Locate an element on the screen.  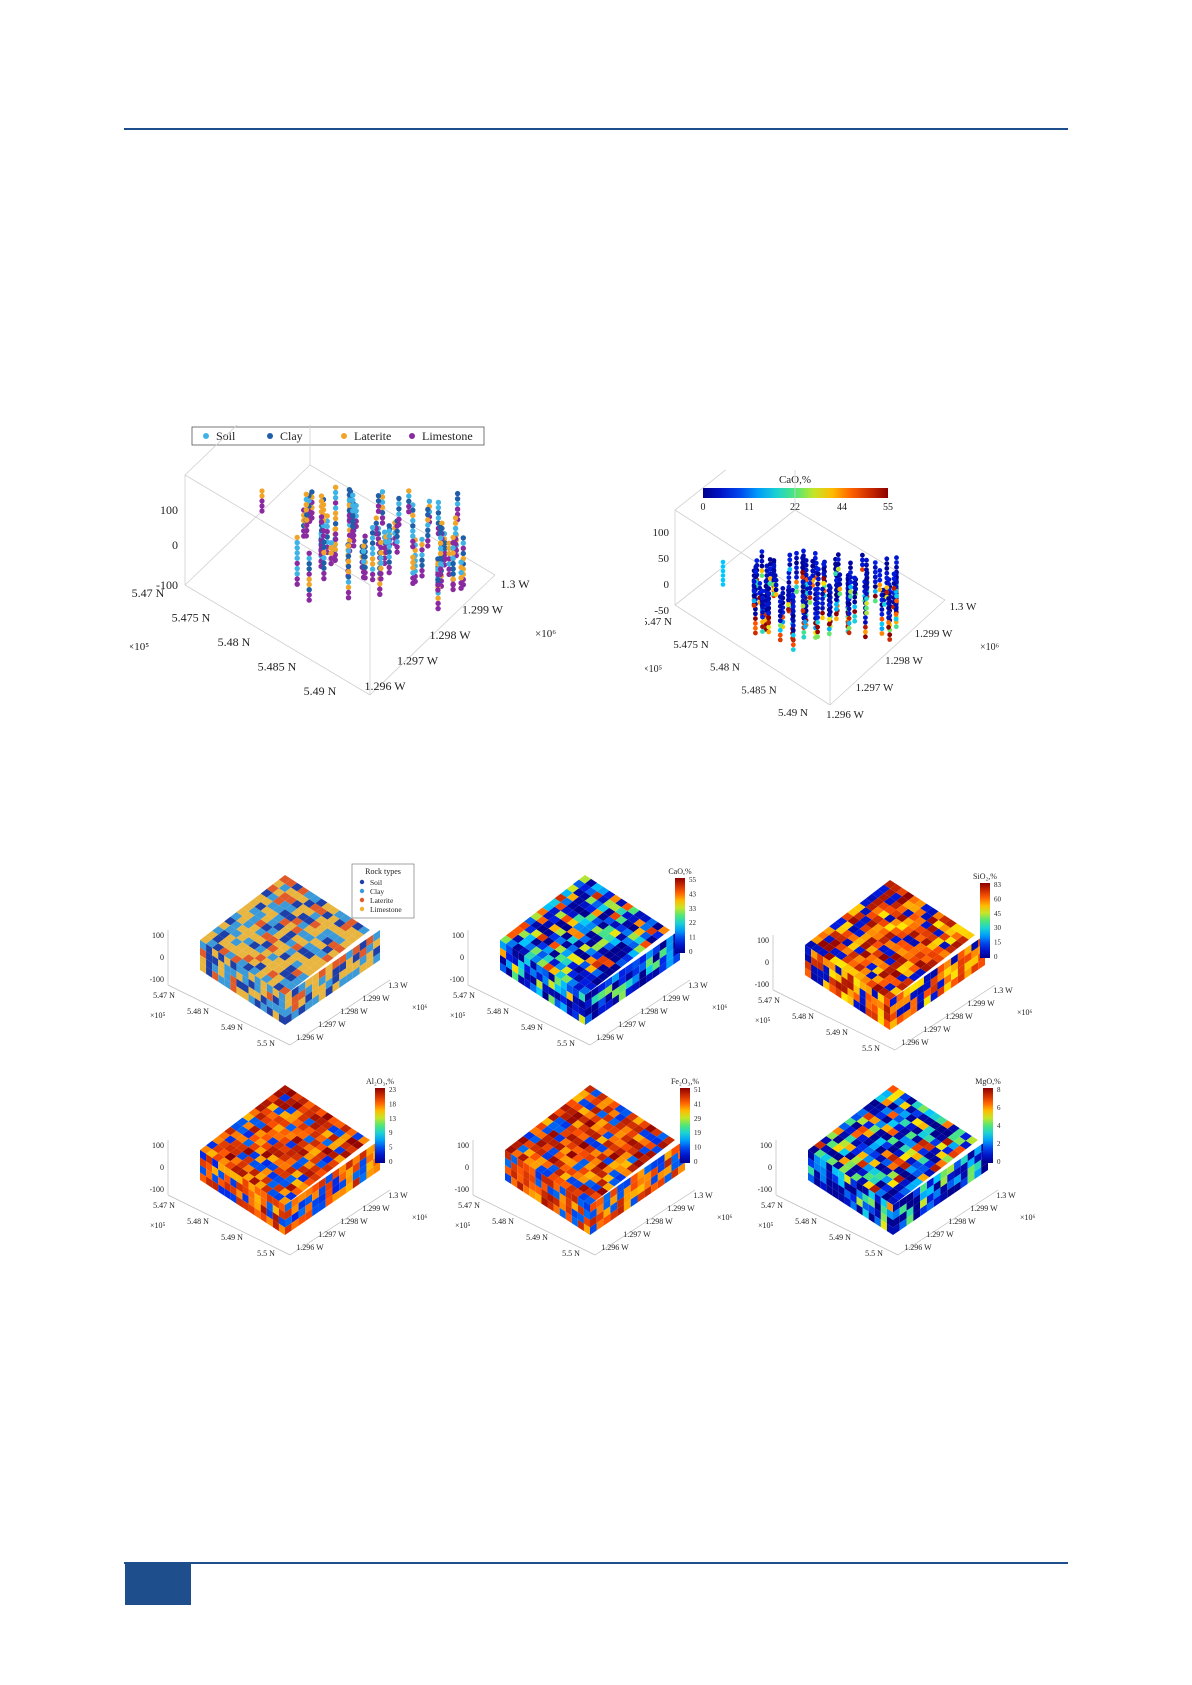
west-tick: 1.3 W is located at coordinates (515, 584).